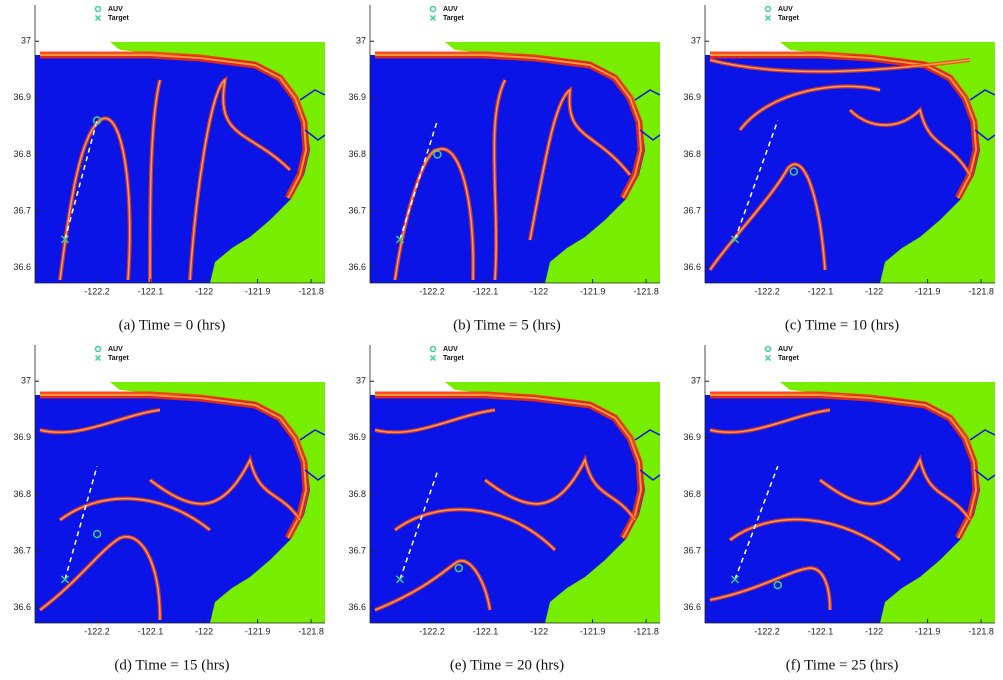 This screenshot has height=680, width=1003. I want to click on caption: (c) Time = 10 (hrs), so click(842, 325).